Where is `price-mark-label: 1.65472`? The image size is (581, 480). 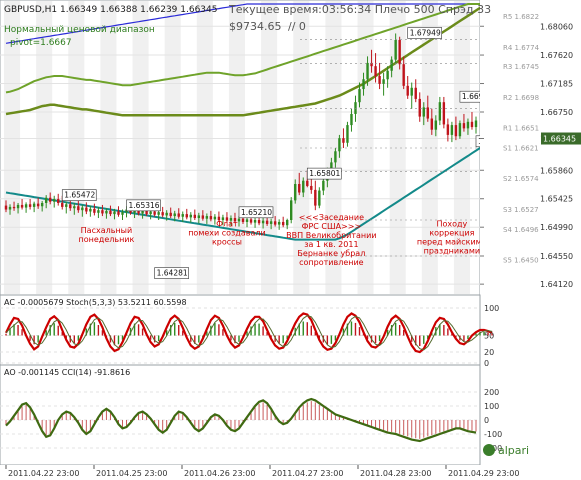
price-mark-label: 1.65472 is located at coordinates (79, 195).